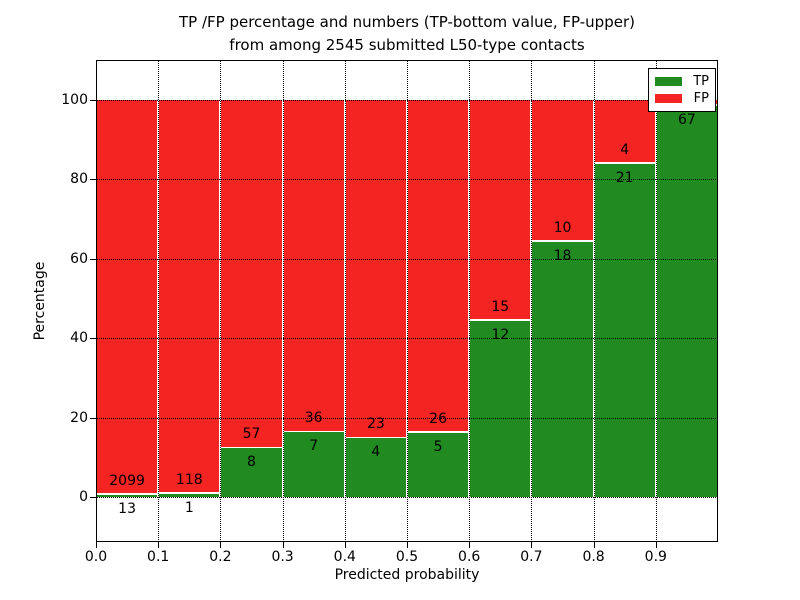 This screenshot has width=800, height=600. I want to click on y-tick-label: 40, so click(79, 338).